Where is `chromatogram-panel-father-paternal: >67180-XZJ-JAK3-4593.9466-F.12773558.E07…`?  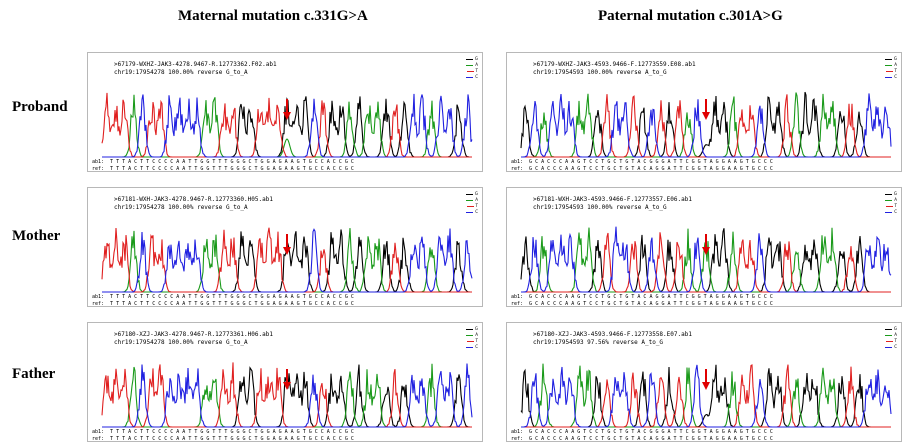
chromatogram-panel-father-paternal: >67180-XZJ-JAK3-4593.9466-F.12773558.E07… is located at coordinates (704, 382).